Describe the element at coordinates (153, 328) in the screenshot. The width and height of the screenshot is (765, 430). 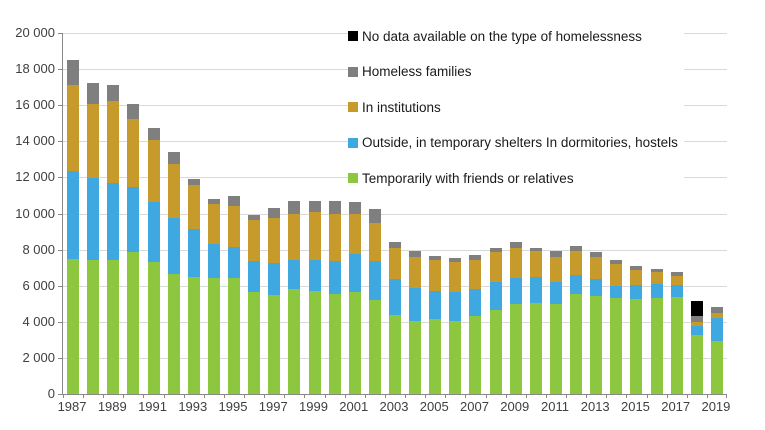
I see `bar-segment-friends-relatives-1991` at that location.